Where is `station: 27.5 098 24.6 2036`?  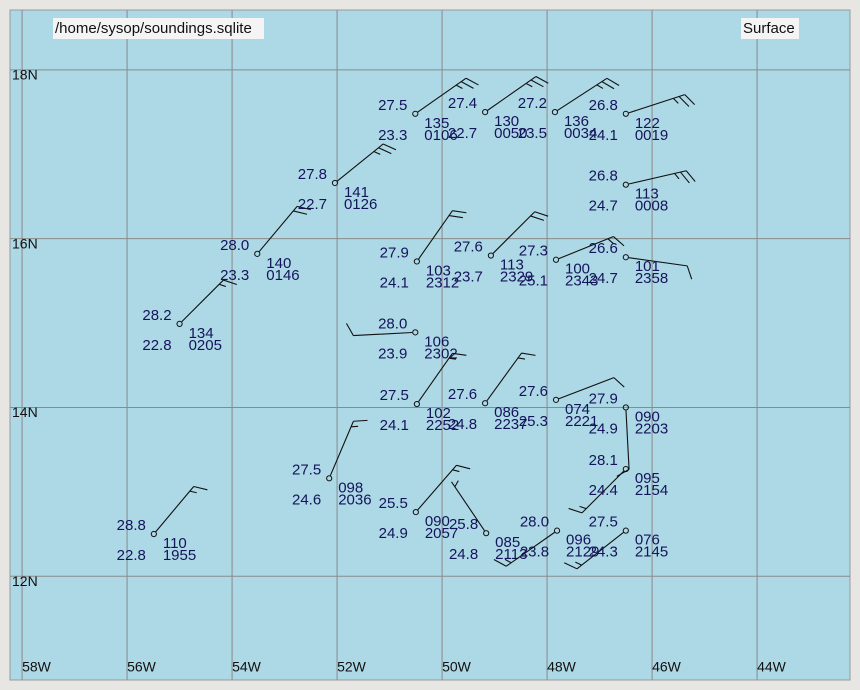
station: 27.5 098 24.6 2036 is located at coordinates (332, 463).